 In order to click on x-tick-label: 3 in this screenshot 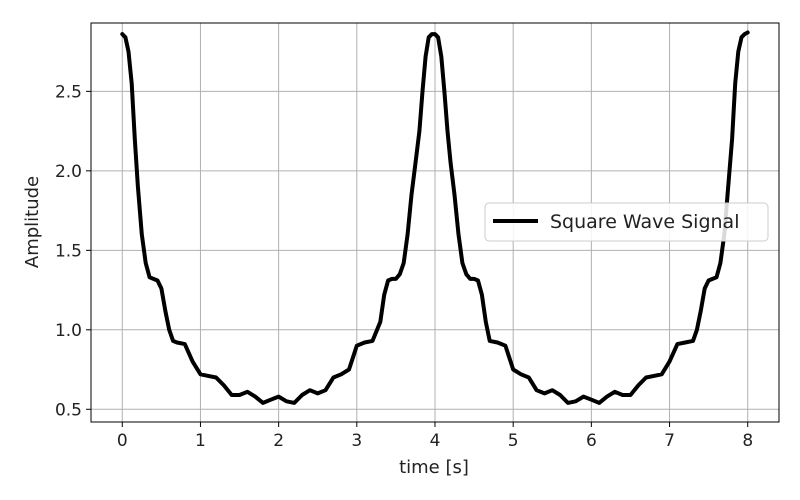, I will do `click(356, 441)`.